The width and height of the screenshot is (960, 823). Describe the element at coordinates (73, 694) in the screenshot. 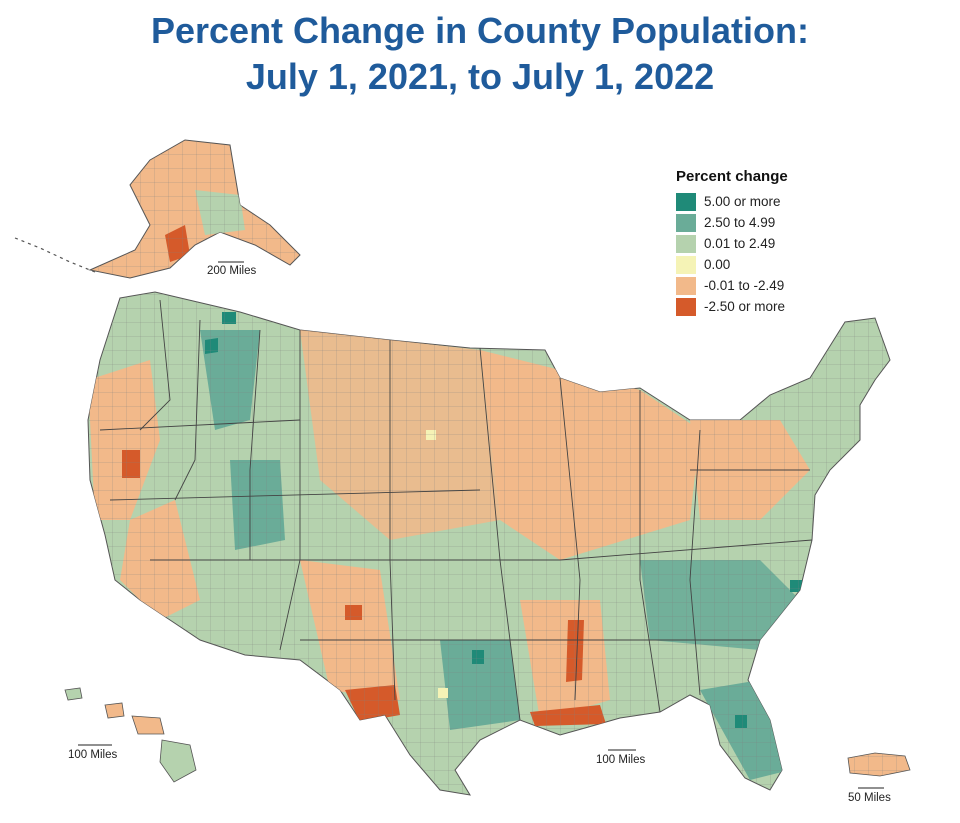

I see `hawaii-island-kauai` at that location.